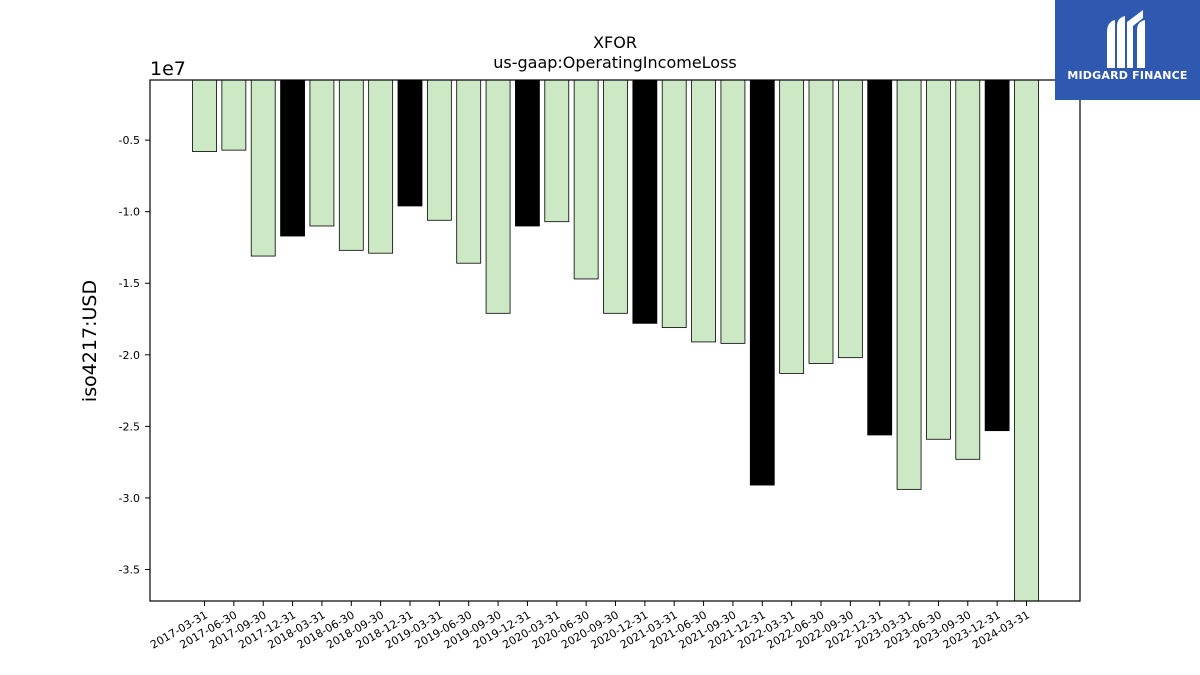 The image size is (1200, 675). What do you see at coordinates (615, 62) in the screenshot?
I see `chart-subtitle: us-gaap:OperatingIncomeLoss` at bounding box center [615, 62].